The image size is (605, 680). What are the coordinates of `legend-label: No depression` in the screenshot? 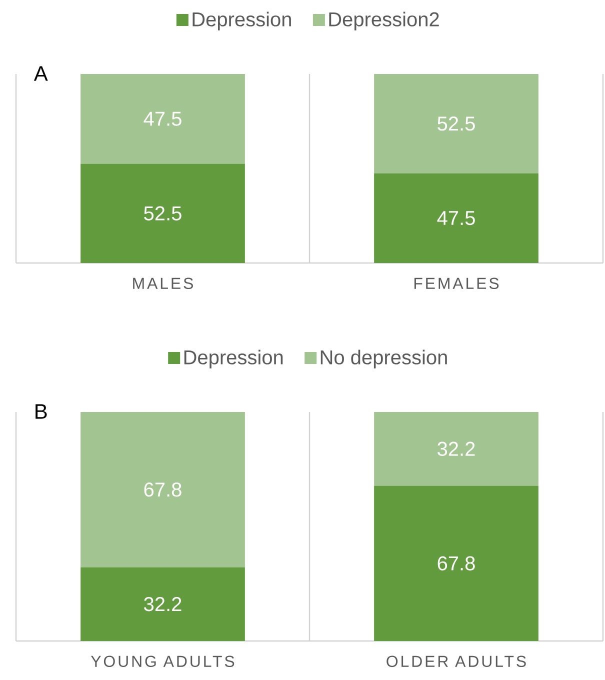 It's located at (383, 359).